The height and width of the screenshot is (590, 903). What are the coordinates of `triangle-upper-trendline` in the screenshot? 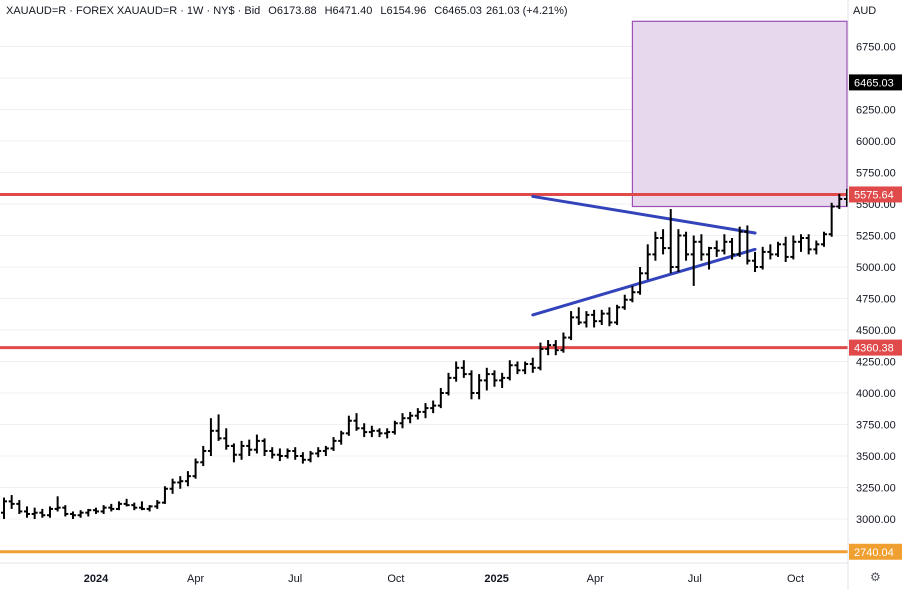 It's located at (644, 214).